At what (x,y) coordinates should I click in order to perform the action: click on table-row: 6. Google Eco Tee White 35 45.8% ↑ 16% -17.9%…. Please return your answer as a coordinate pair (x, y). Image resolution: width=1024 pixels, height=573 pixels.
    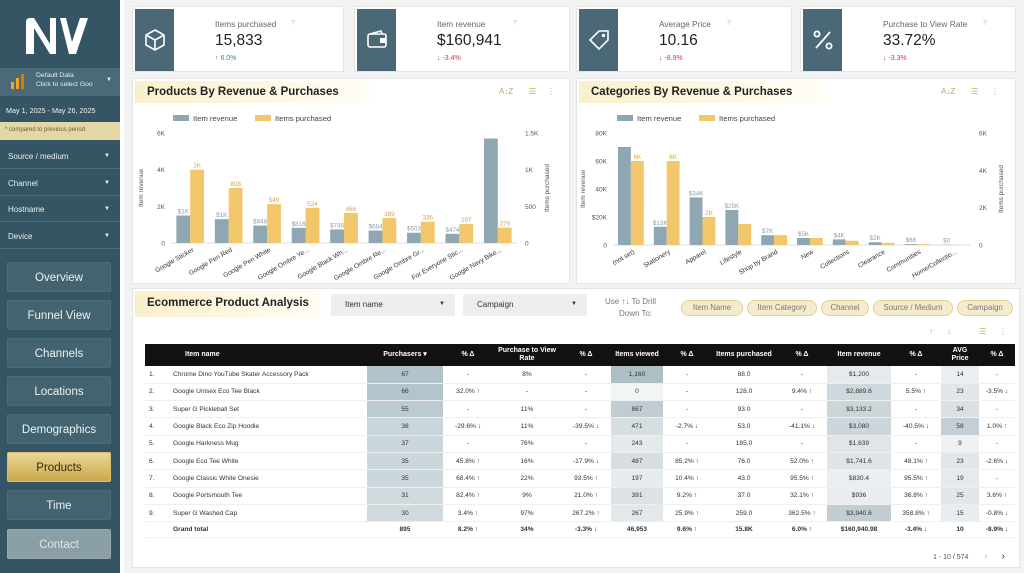
    Looking at the image, I should click on (580, 461).